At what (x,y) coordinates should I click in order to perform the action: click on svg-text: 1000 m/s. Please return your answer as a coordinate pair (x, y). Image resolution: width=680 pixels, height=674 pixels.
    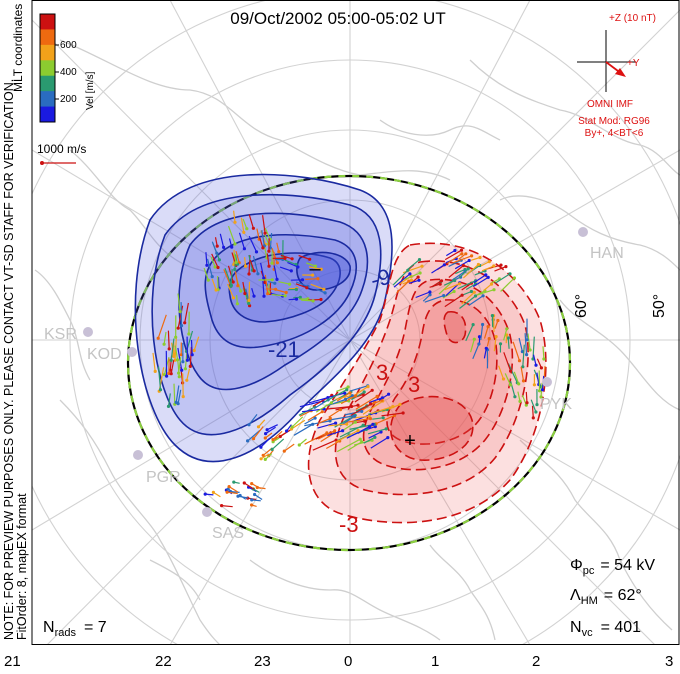
    Looking at the image, I should click on (61, 149).